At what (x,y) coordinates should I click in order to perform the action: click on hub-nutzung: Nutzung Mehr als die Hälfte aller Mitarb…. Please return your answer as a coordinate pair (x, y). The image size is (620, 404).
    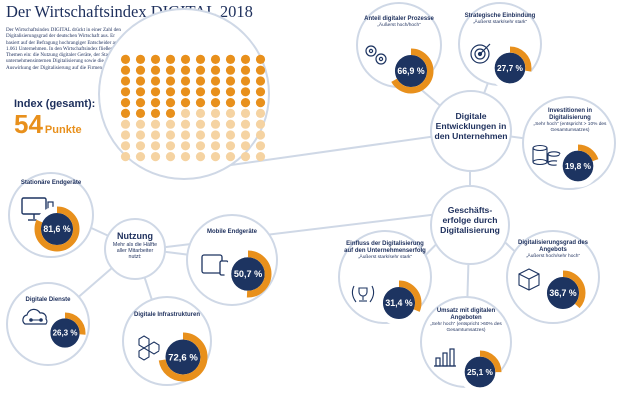
    Looking at the image, I should click on (135, 246).